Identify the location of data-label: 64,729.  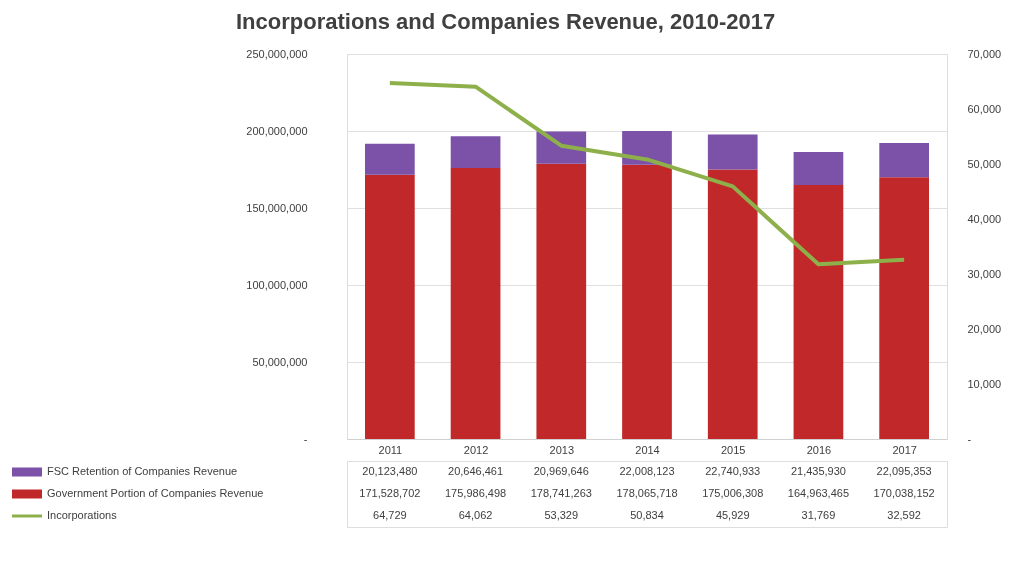
(390, 515).